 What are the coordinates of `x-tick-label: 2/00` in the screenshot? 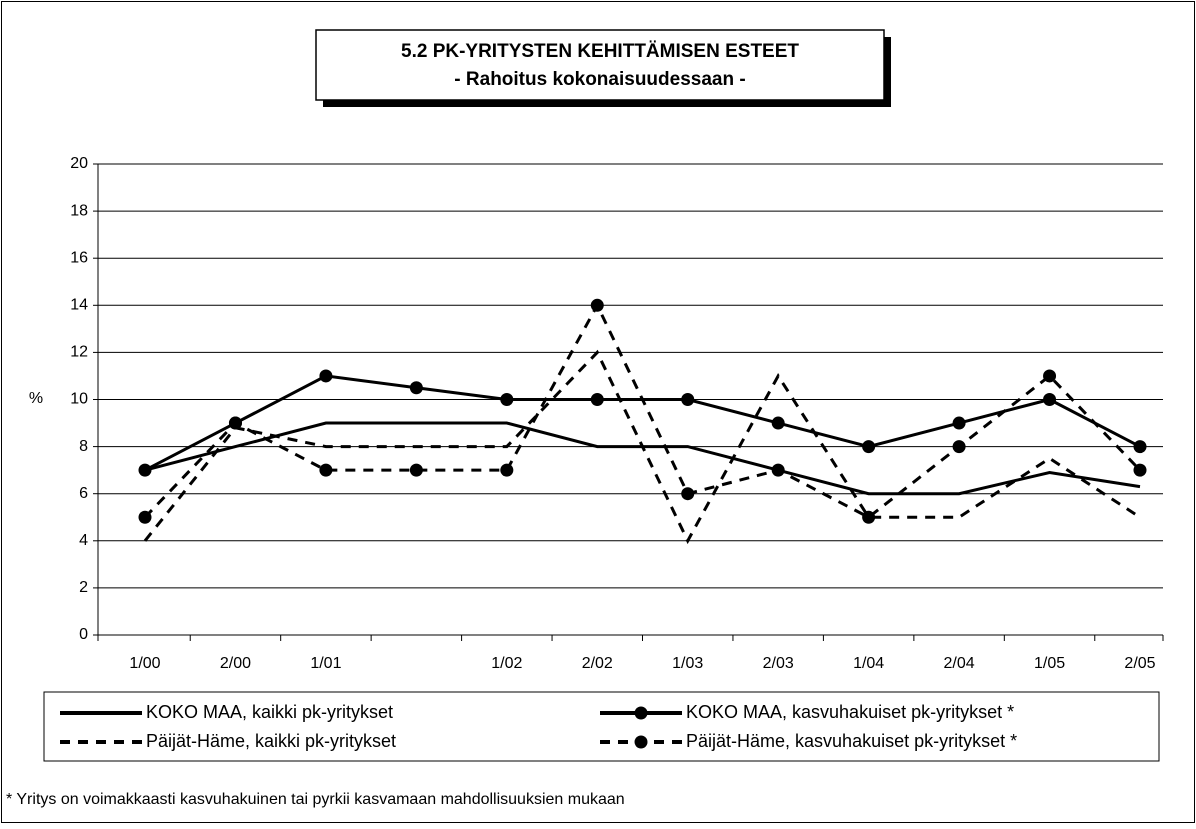 It's located at (235, 663).